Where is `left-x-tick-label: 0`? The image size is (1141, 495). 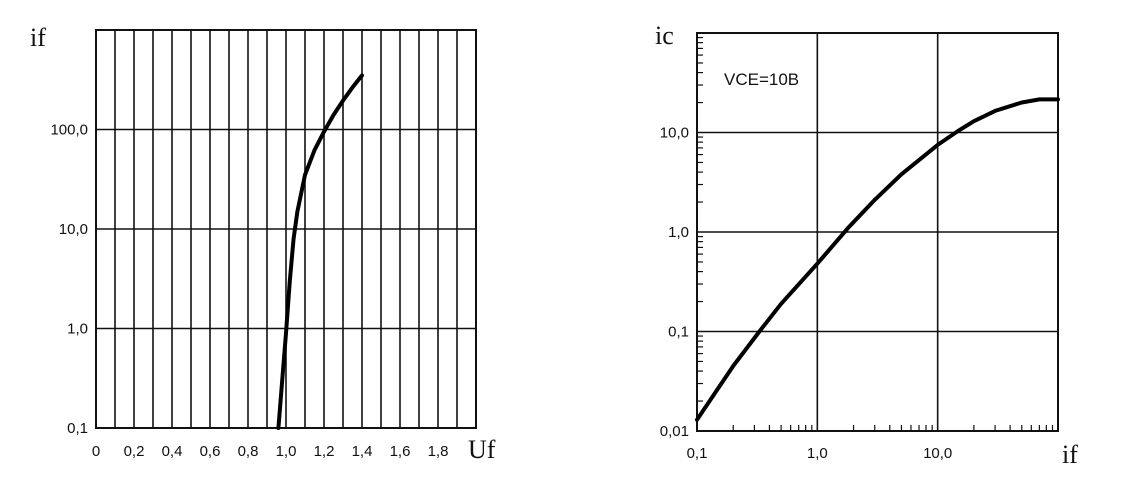
left-x-tick-label: 0 is located at coordinates (96, 451).